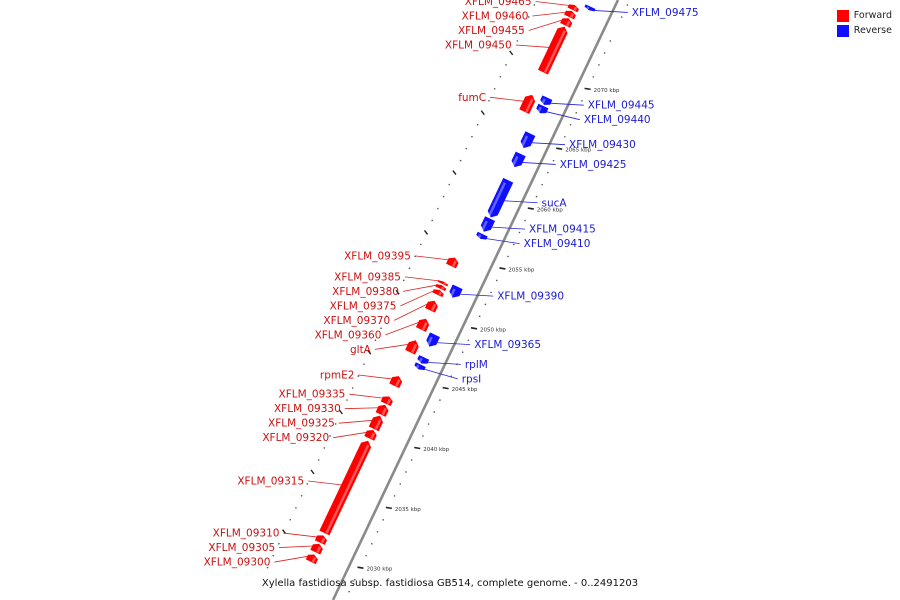  I want to click on gene-label: XFLM_09380, so click(365, 292).